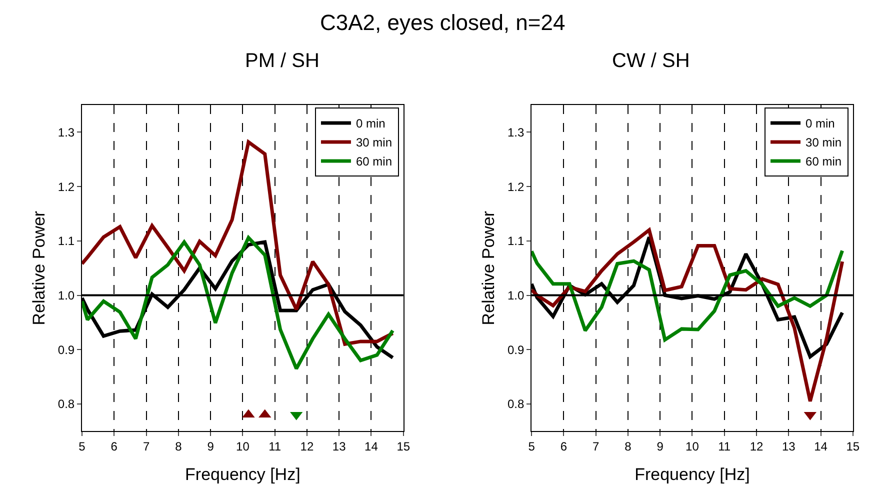 Image resolution: width=888 pixels, height=491 pixels. Describe the element at coordinates (651, 61) in the screenshot. I see `chart-title: CW / SH` at that location.